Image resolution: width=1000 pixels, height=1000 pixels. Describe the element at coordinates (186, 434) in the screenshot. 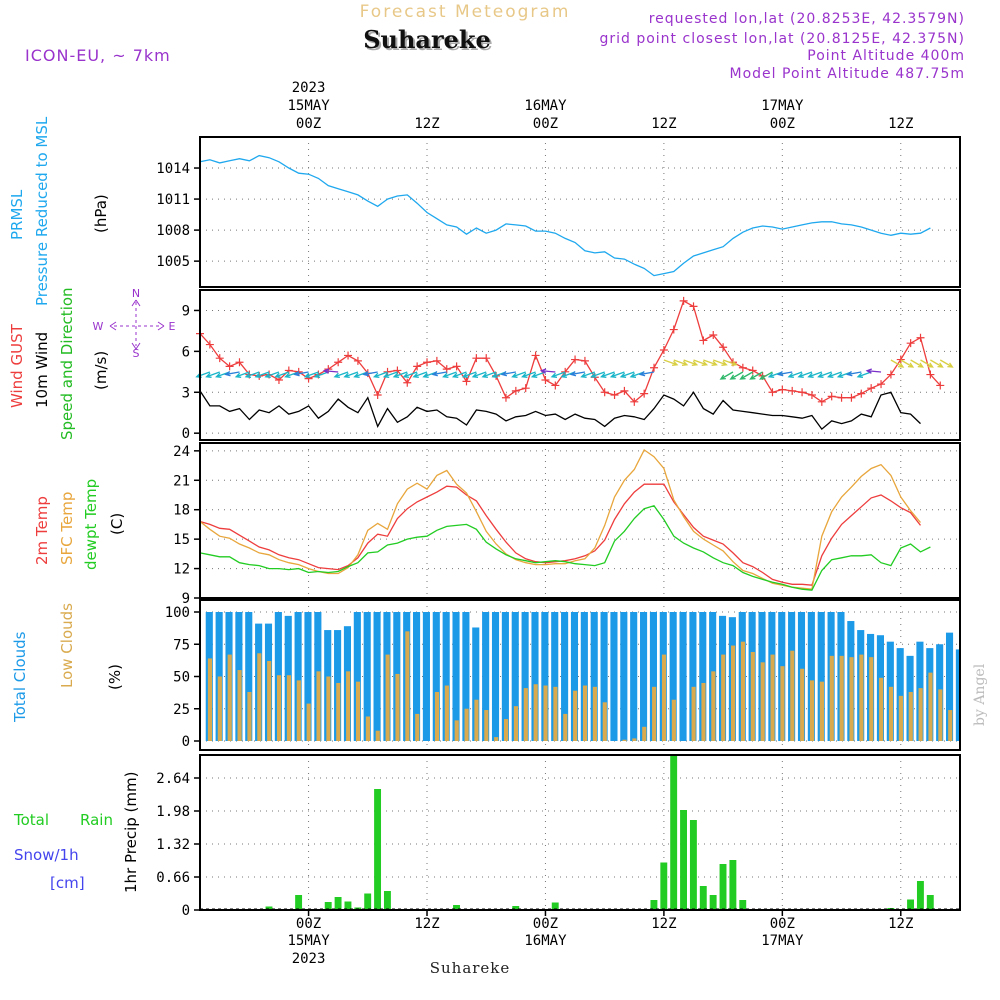

I see `ytick-label-1-0: 0` at that location.